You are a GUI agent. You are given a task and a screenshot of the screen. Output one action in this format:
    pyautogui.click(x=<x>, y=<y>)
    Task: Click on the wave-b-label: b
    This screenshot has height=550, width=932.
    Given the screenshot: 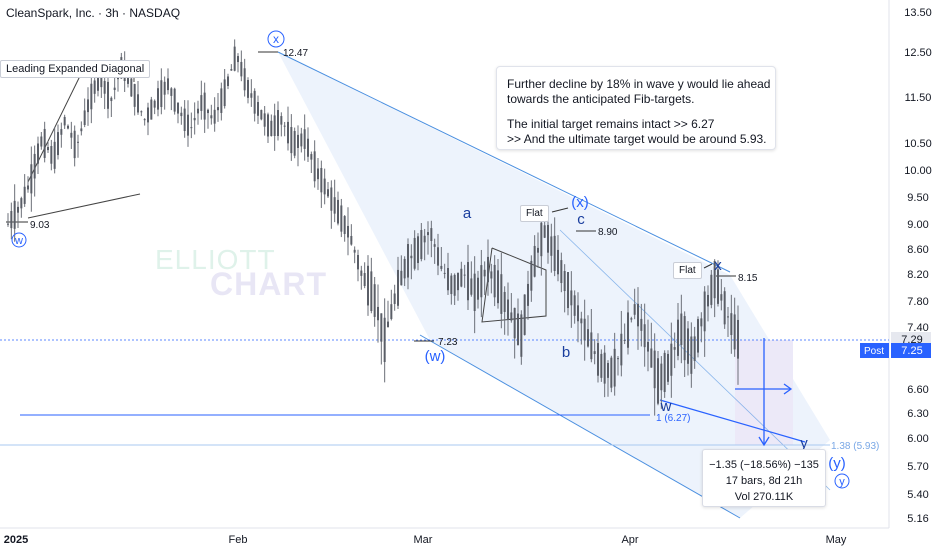 What is the action you would take?
    pyautogui.click(x=566, y=352)
    